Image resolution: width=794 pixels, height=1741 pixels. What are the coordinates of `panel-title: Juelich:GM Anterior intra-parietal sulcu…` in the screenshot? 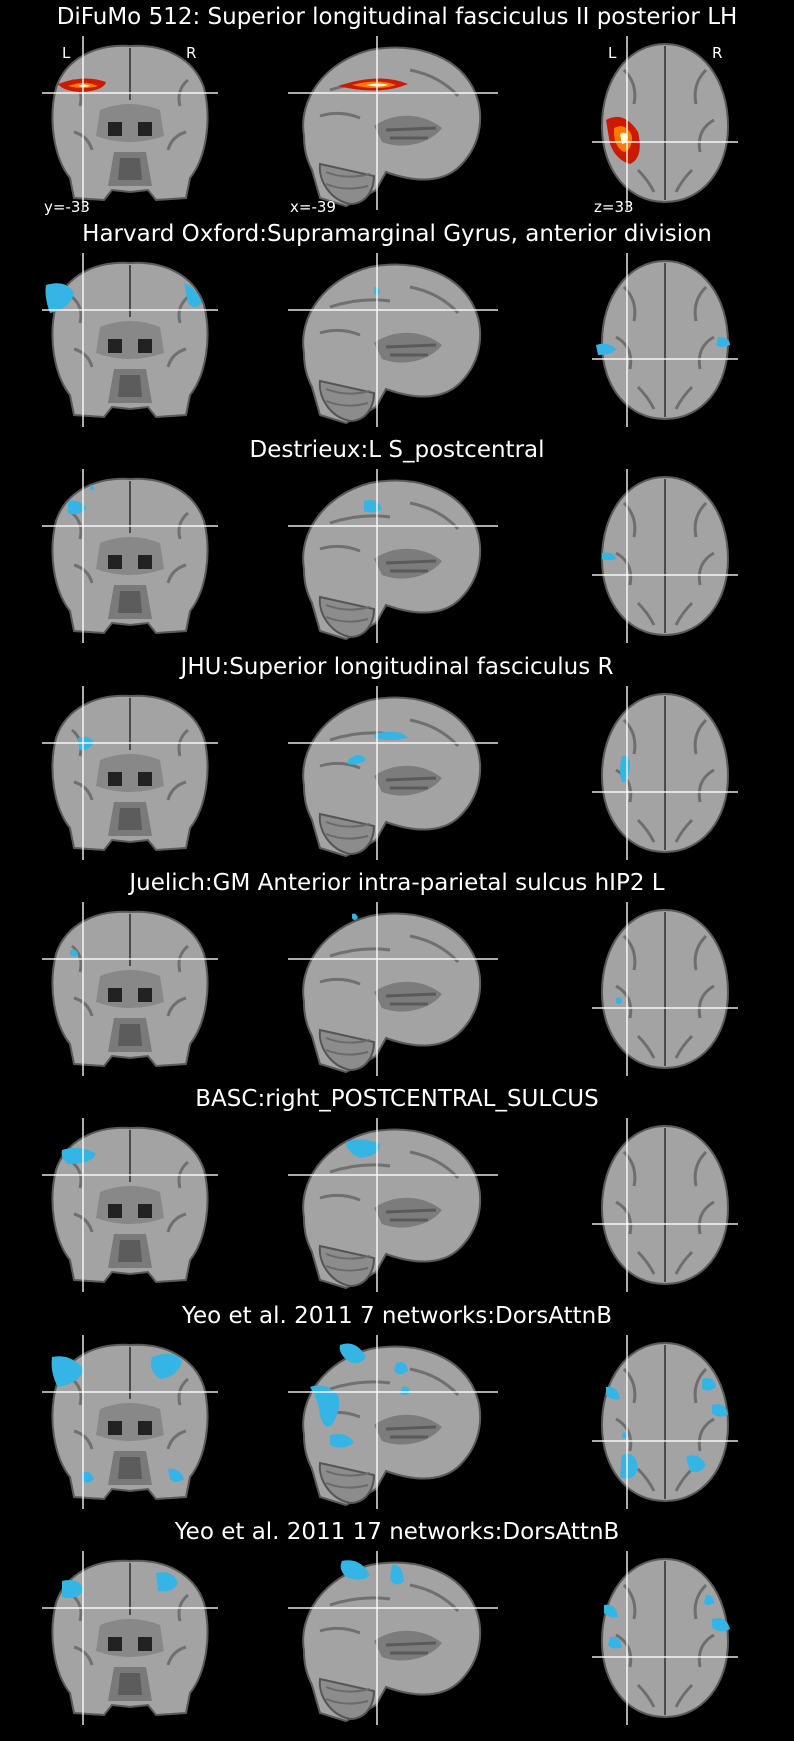 It's located at (397, 883).